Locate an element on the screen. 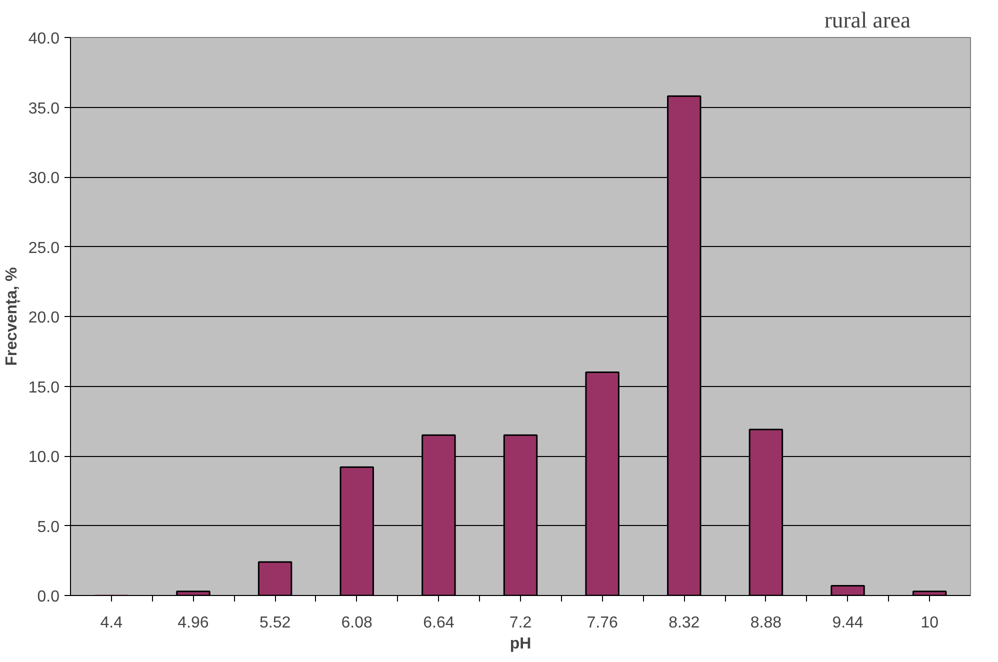 This screenshot has height=662, width=998. x-tick-label: 6.08 is located at coordinates (357, 623).